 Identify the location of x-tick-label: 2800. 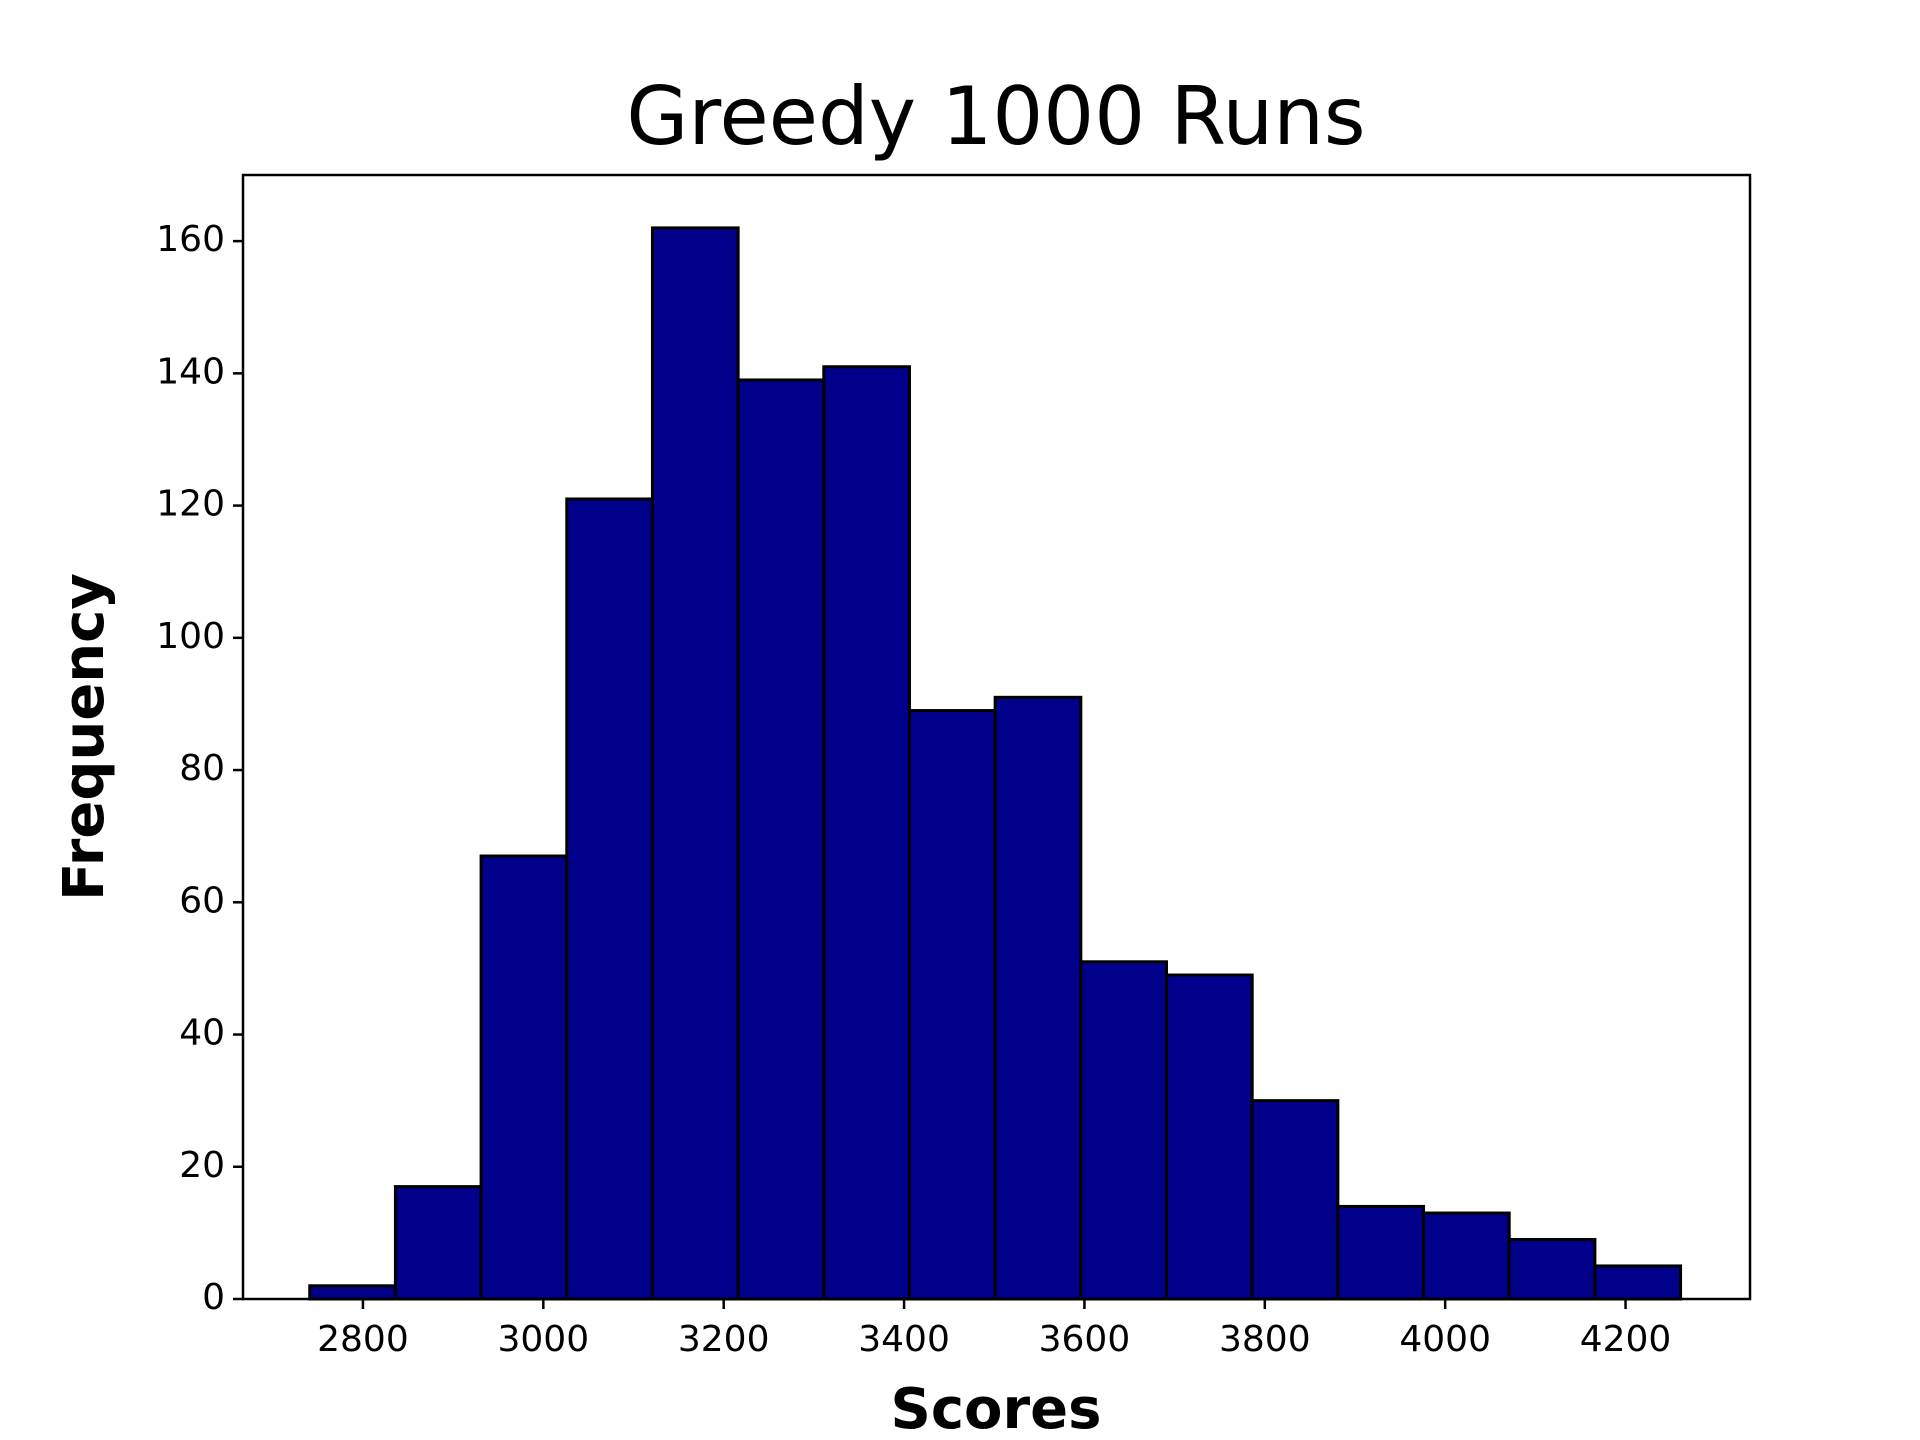
(363, 1339).